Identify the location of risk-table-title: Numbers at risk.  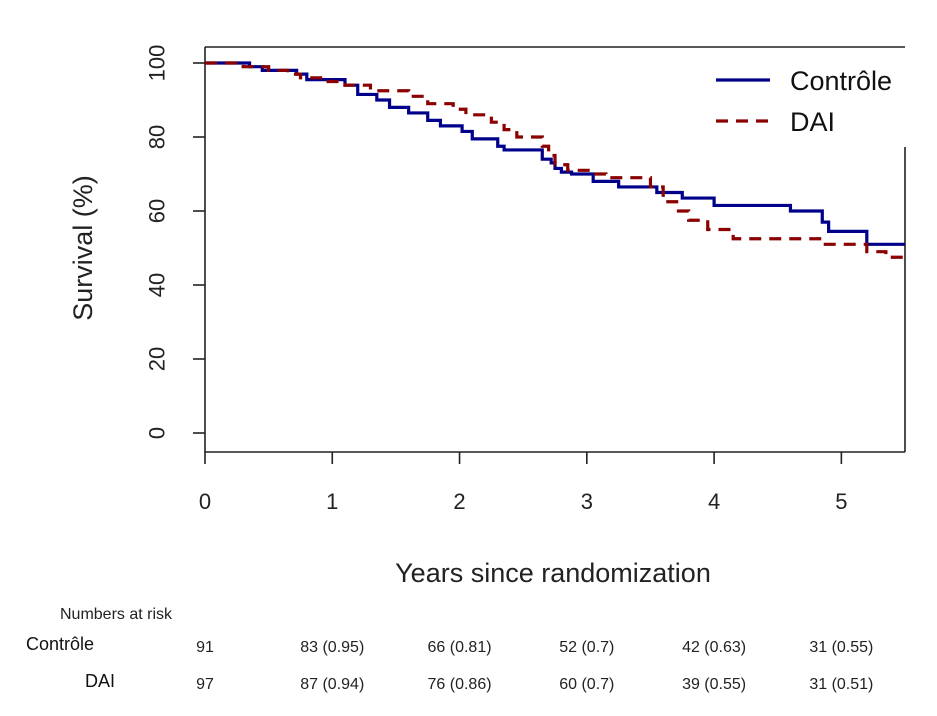
(116, 614).